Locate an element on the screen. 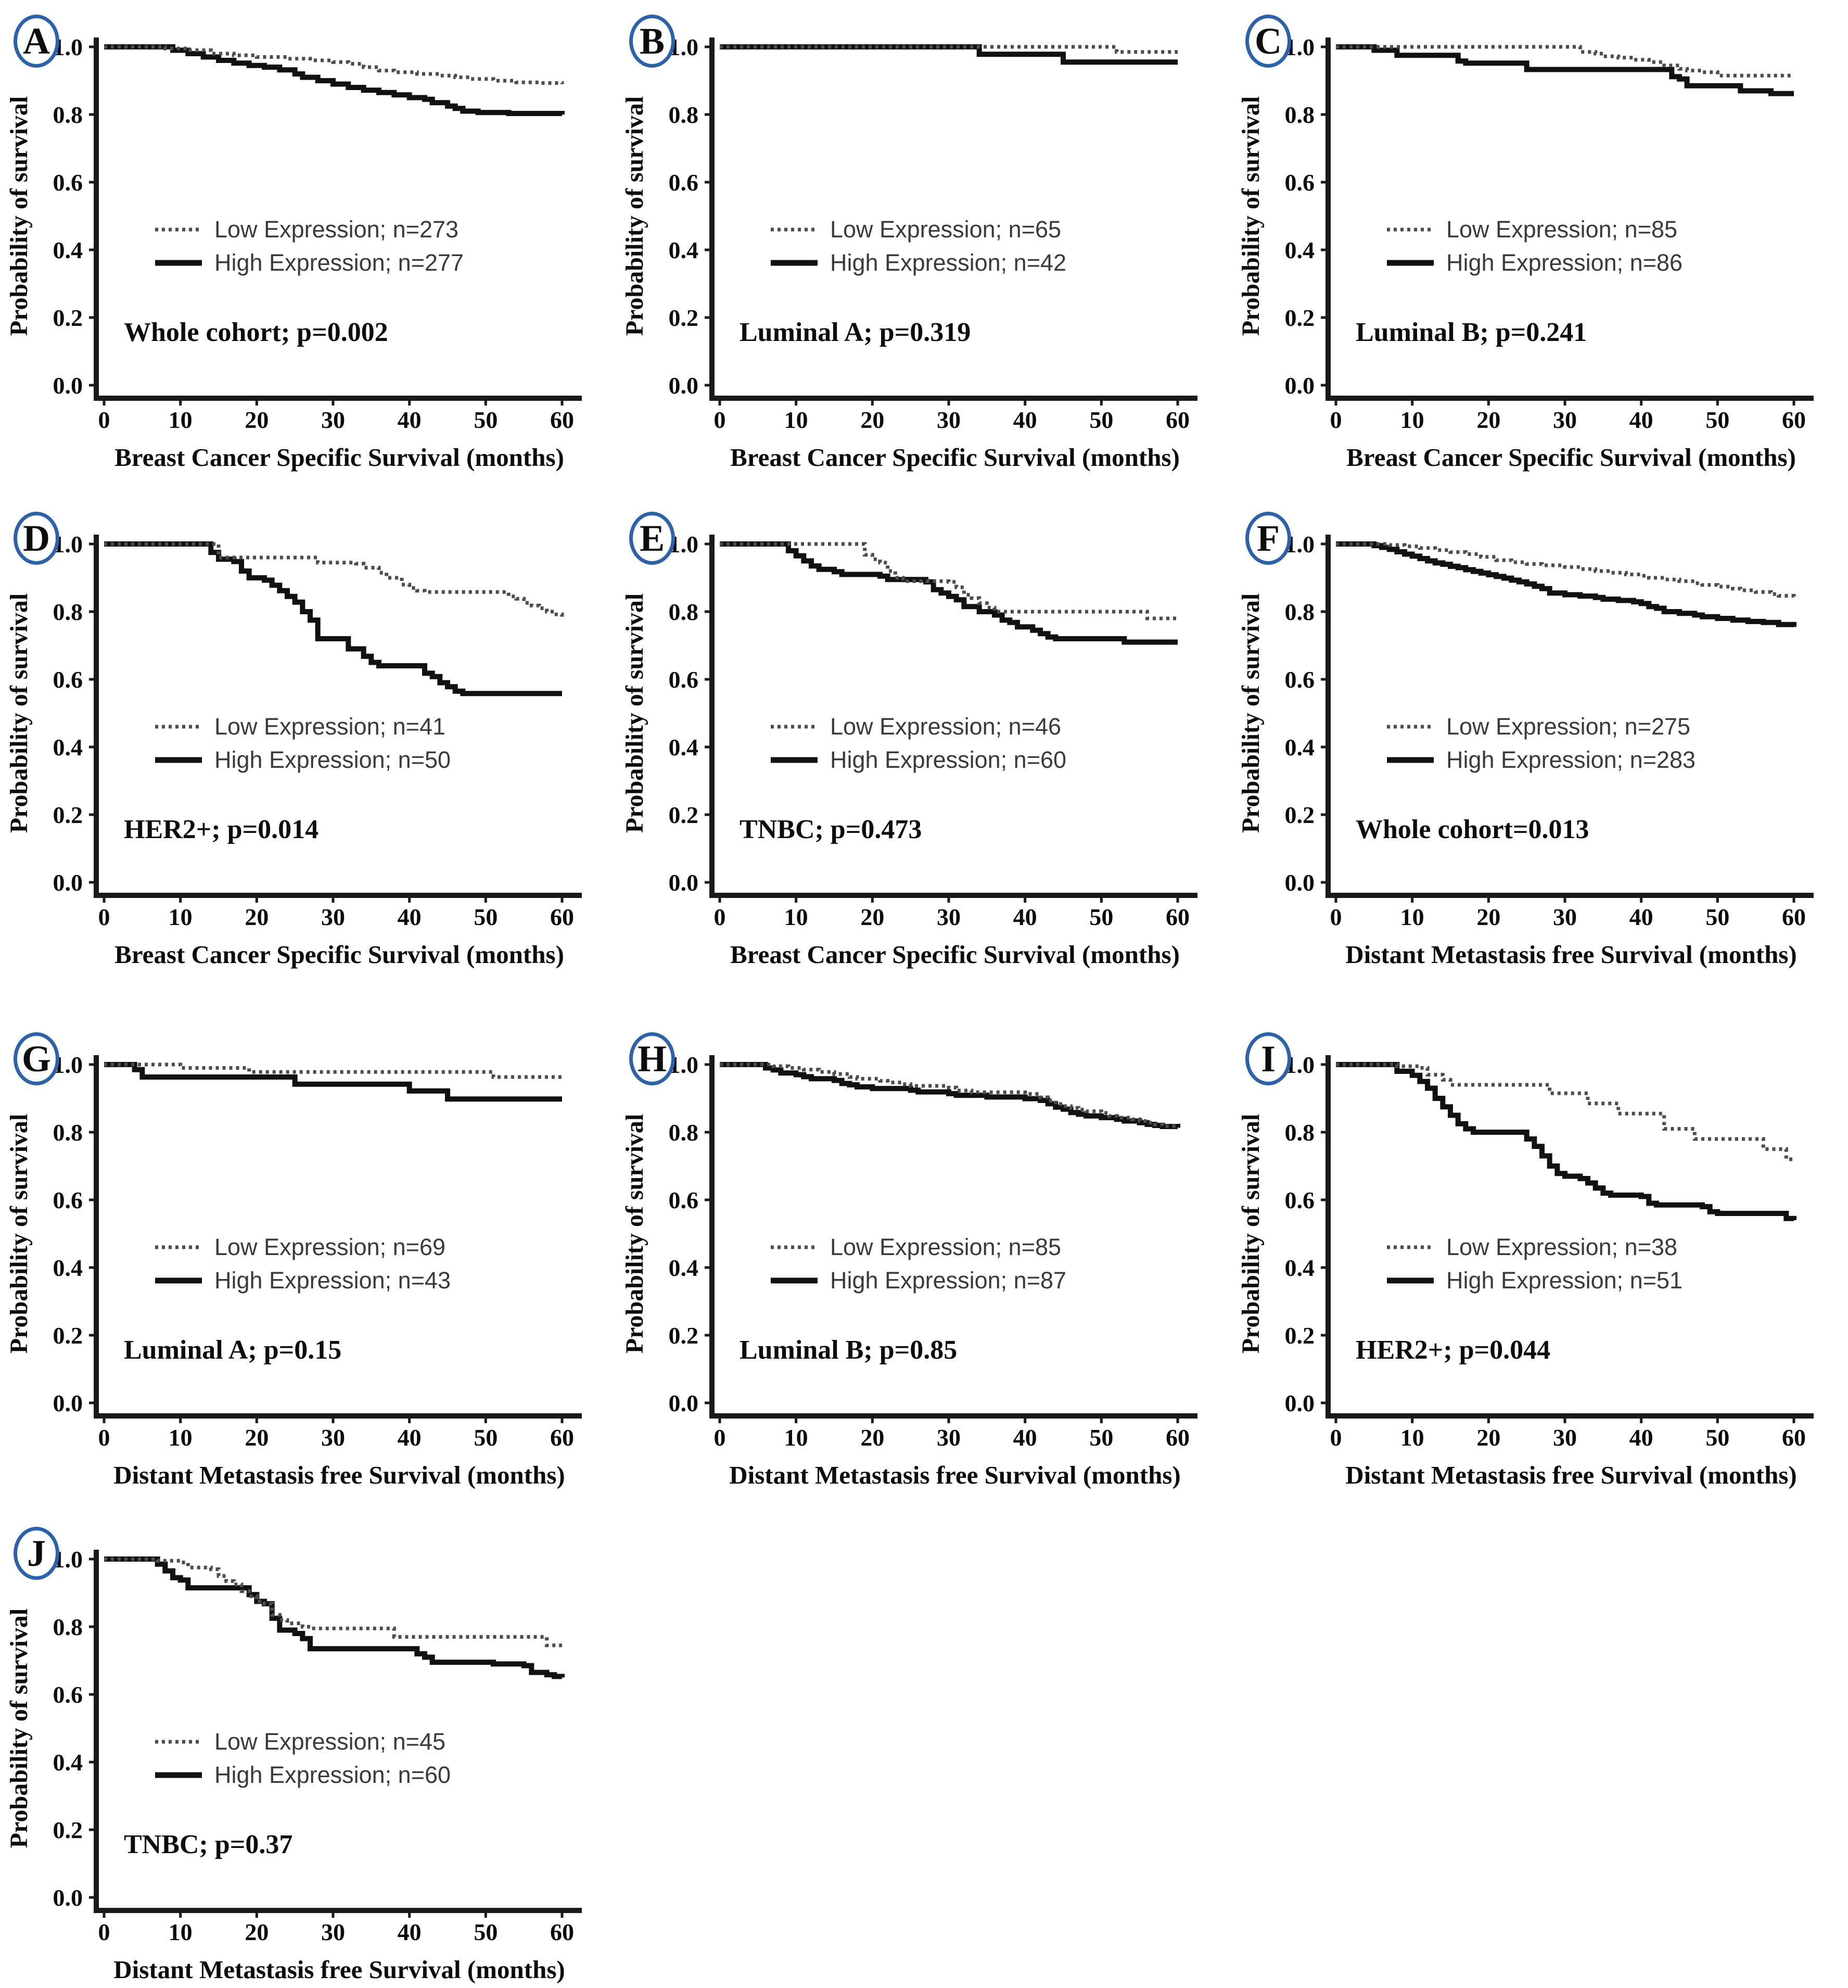 This screenshot has width=1848, height=1988. panel-letter-badge: C is located at coordinates (1268, 41).